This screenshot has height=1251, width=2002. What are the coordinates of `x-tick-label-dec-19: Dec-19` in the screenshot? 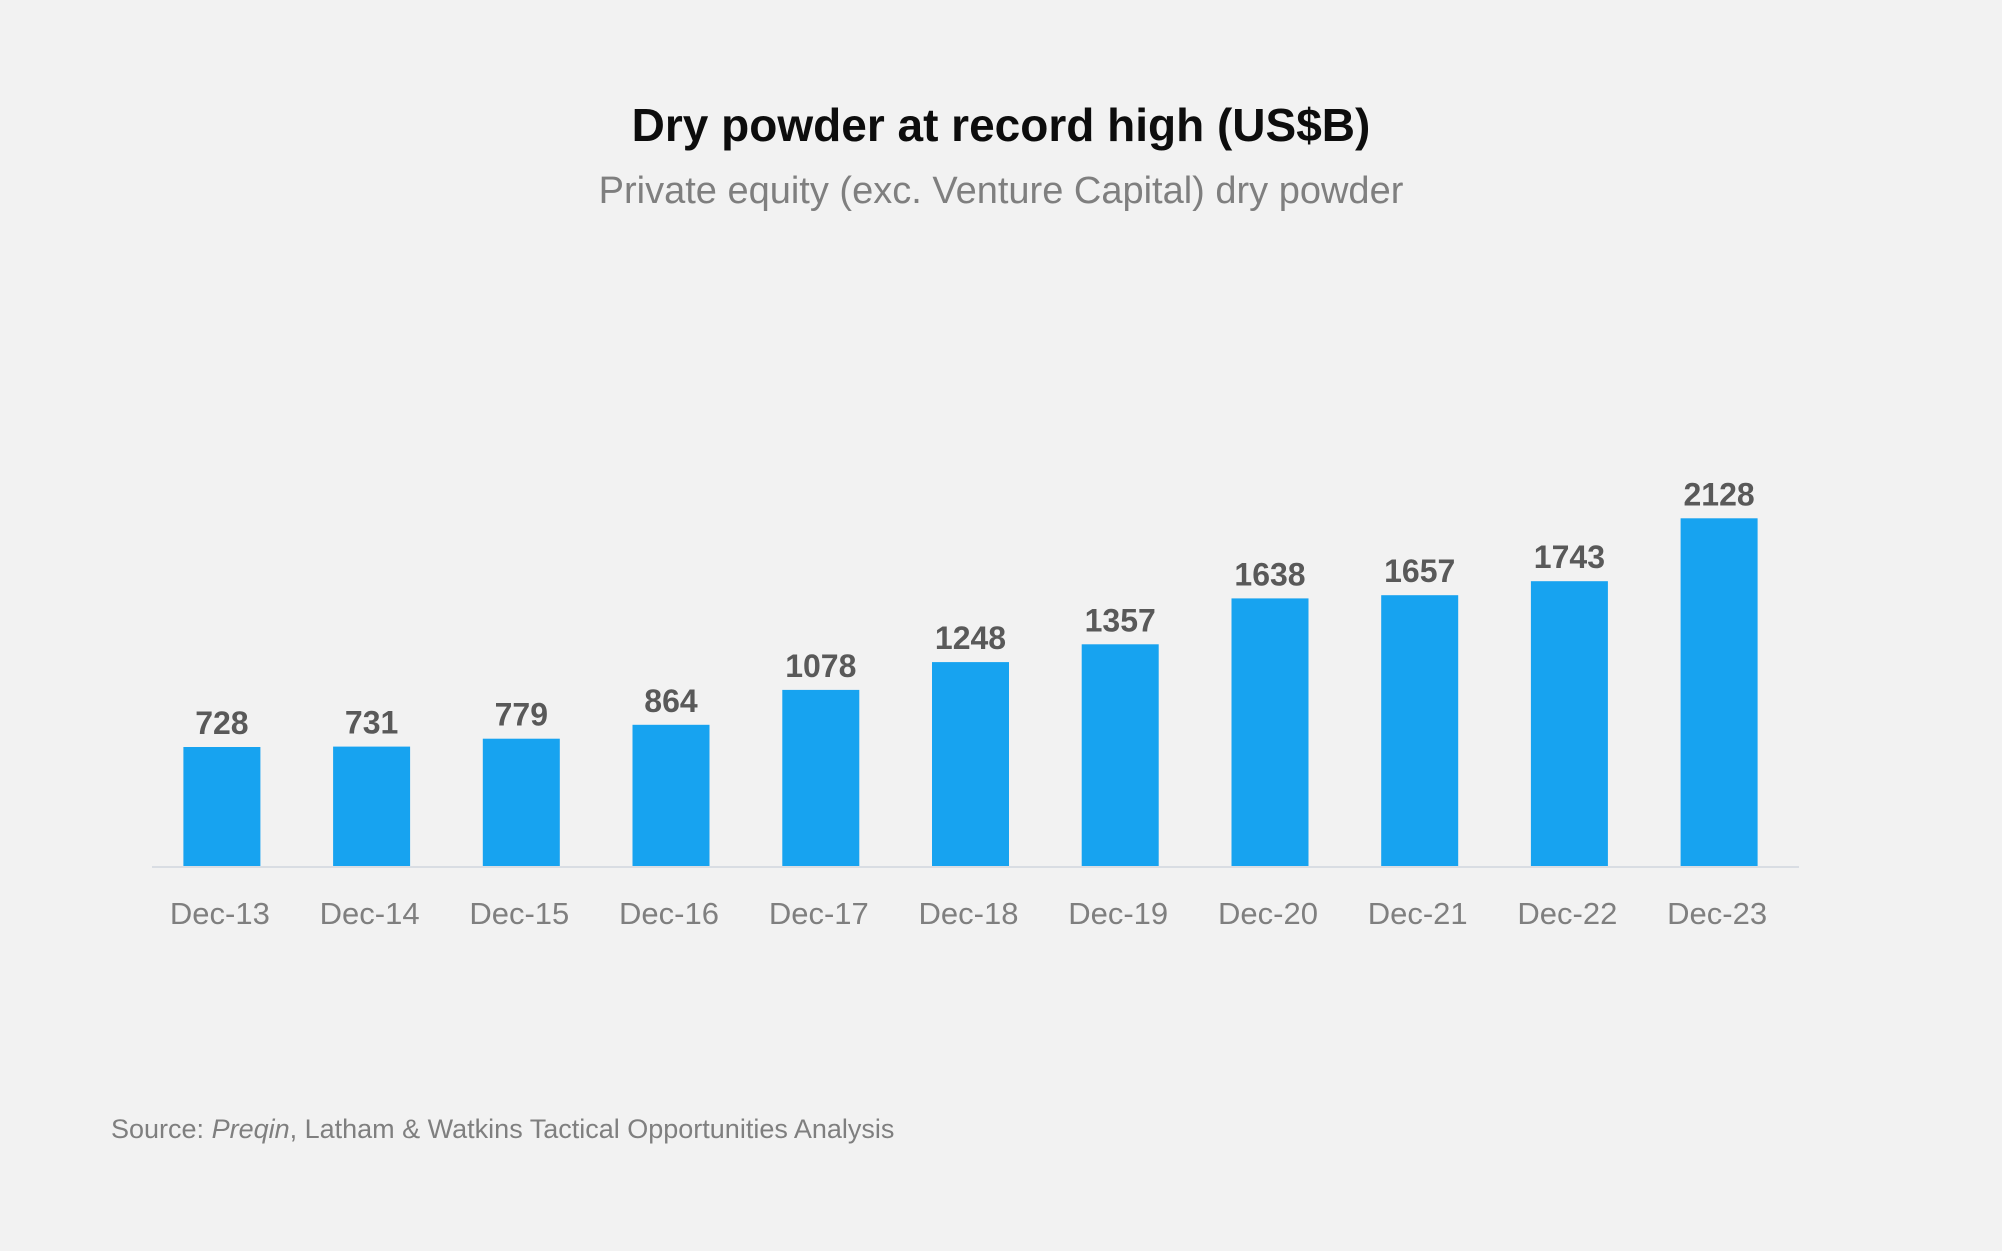 It's located at (1118, 913).